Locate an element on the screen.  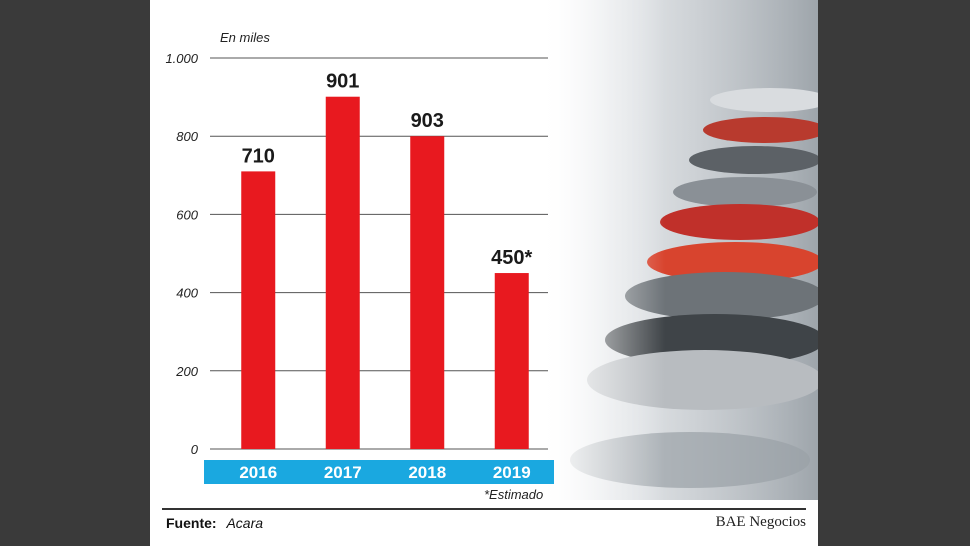
x-axis: 2016 2017 2018 2019 is located at coordinates (384, 472).